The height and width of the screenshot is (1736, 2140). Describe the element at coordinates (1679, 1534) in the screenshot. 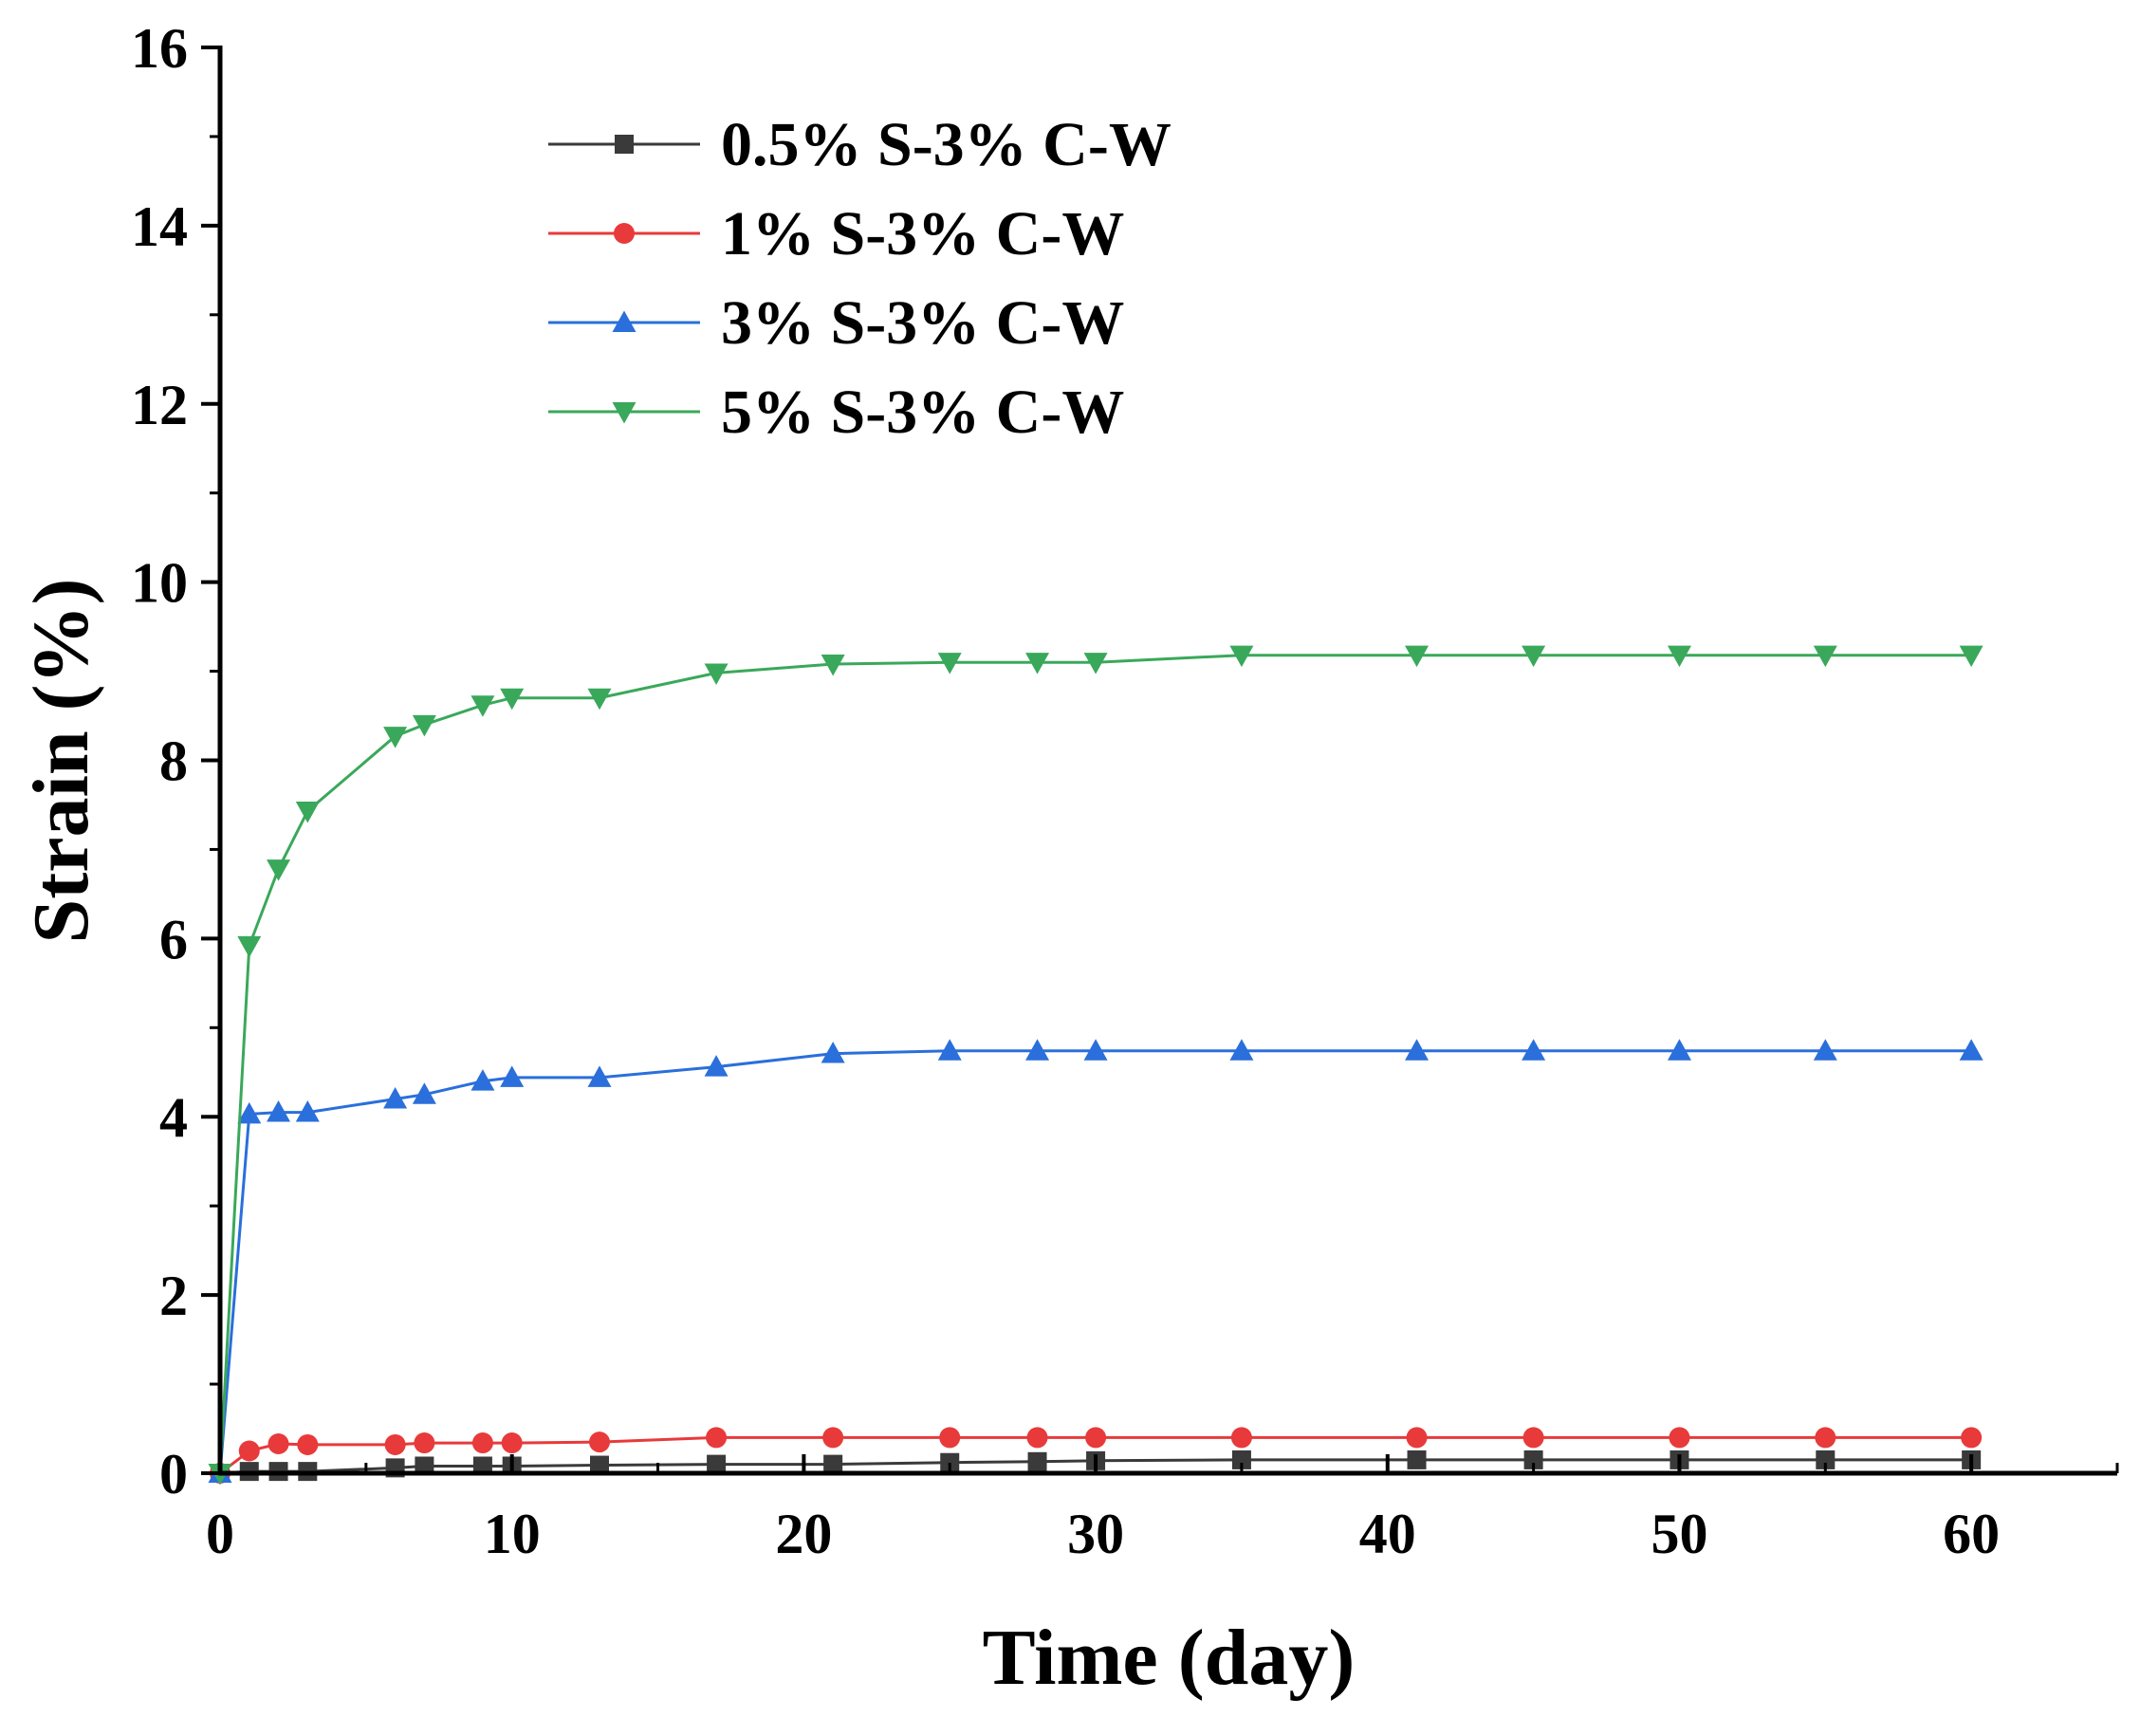

I see `x-tick-label: 50` at that location.